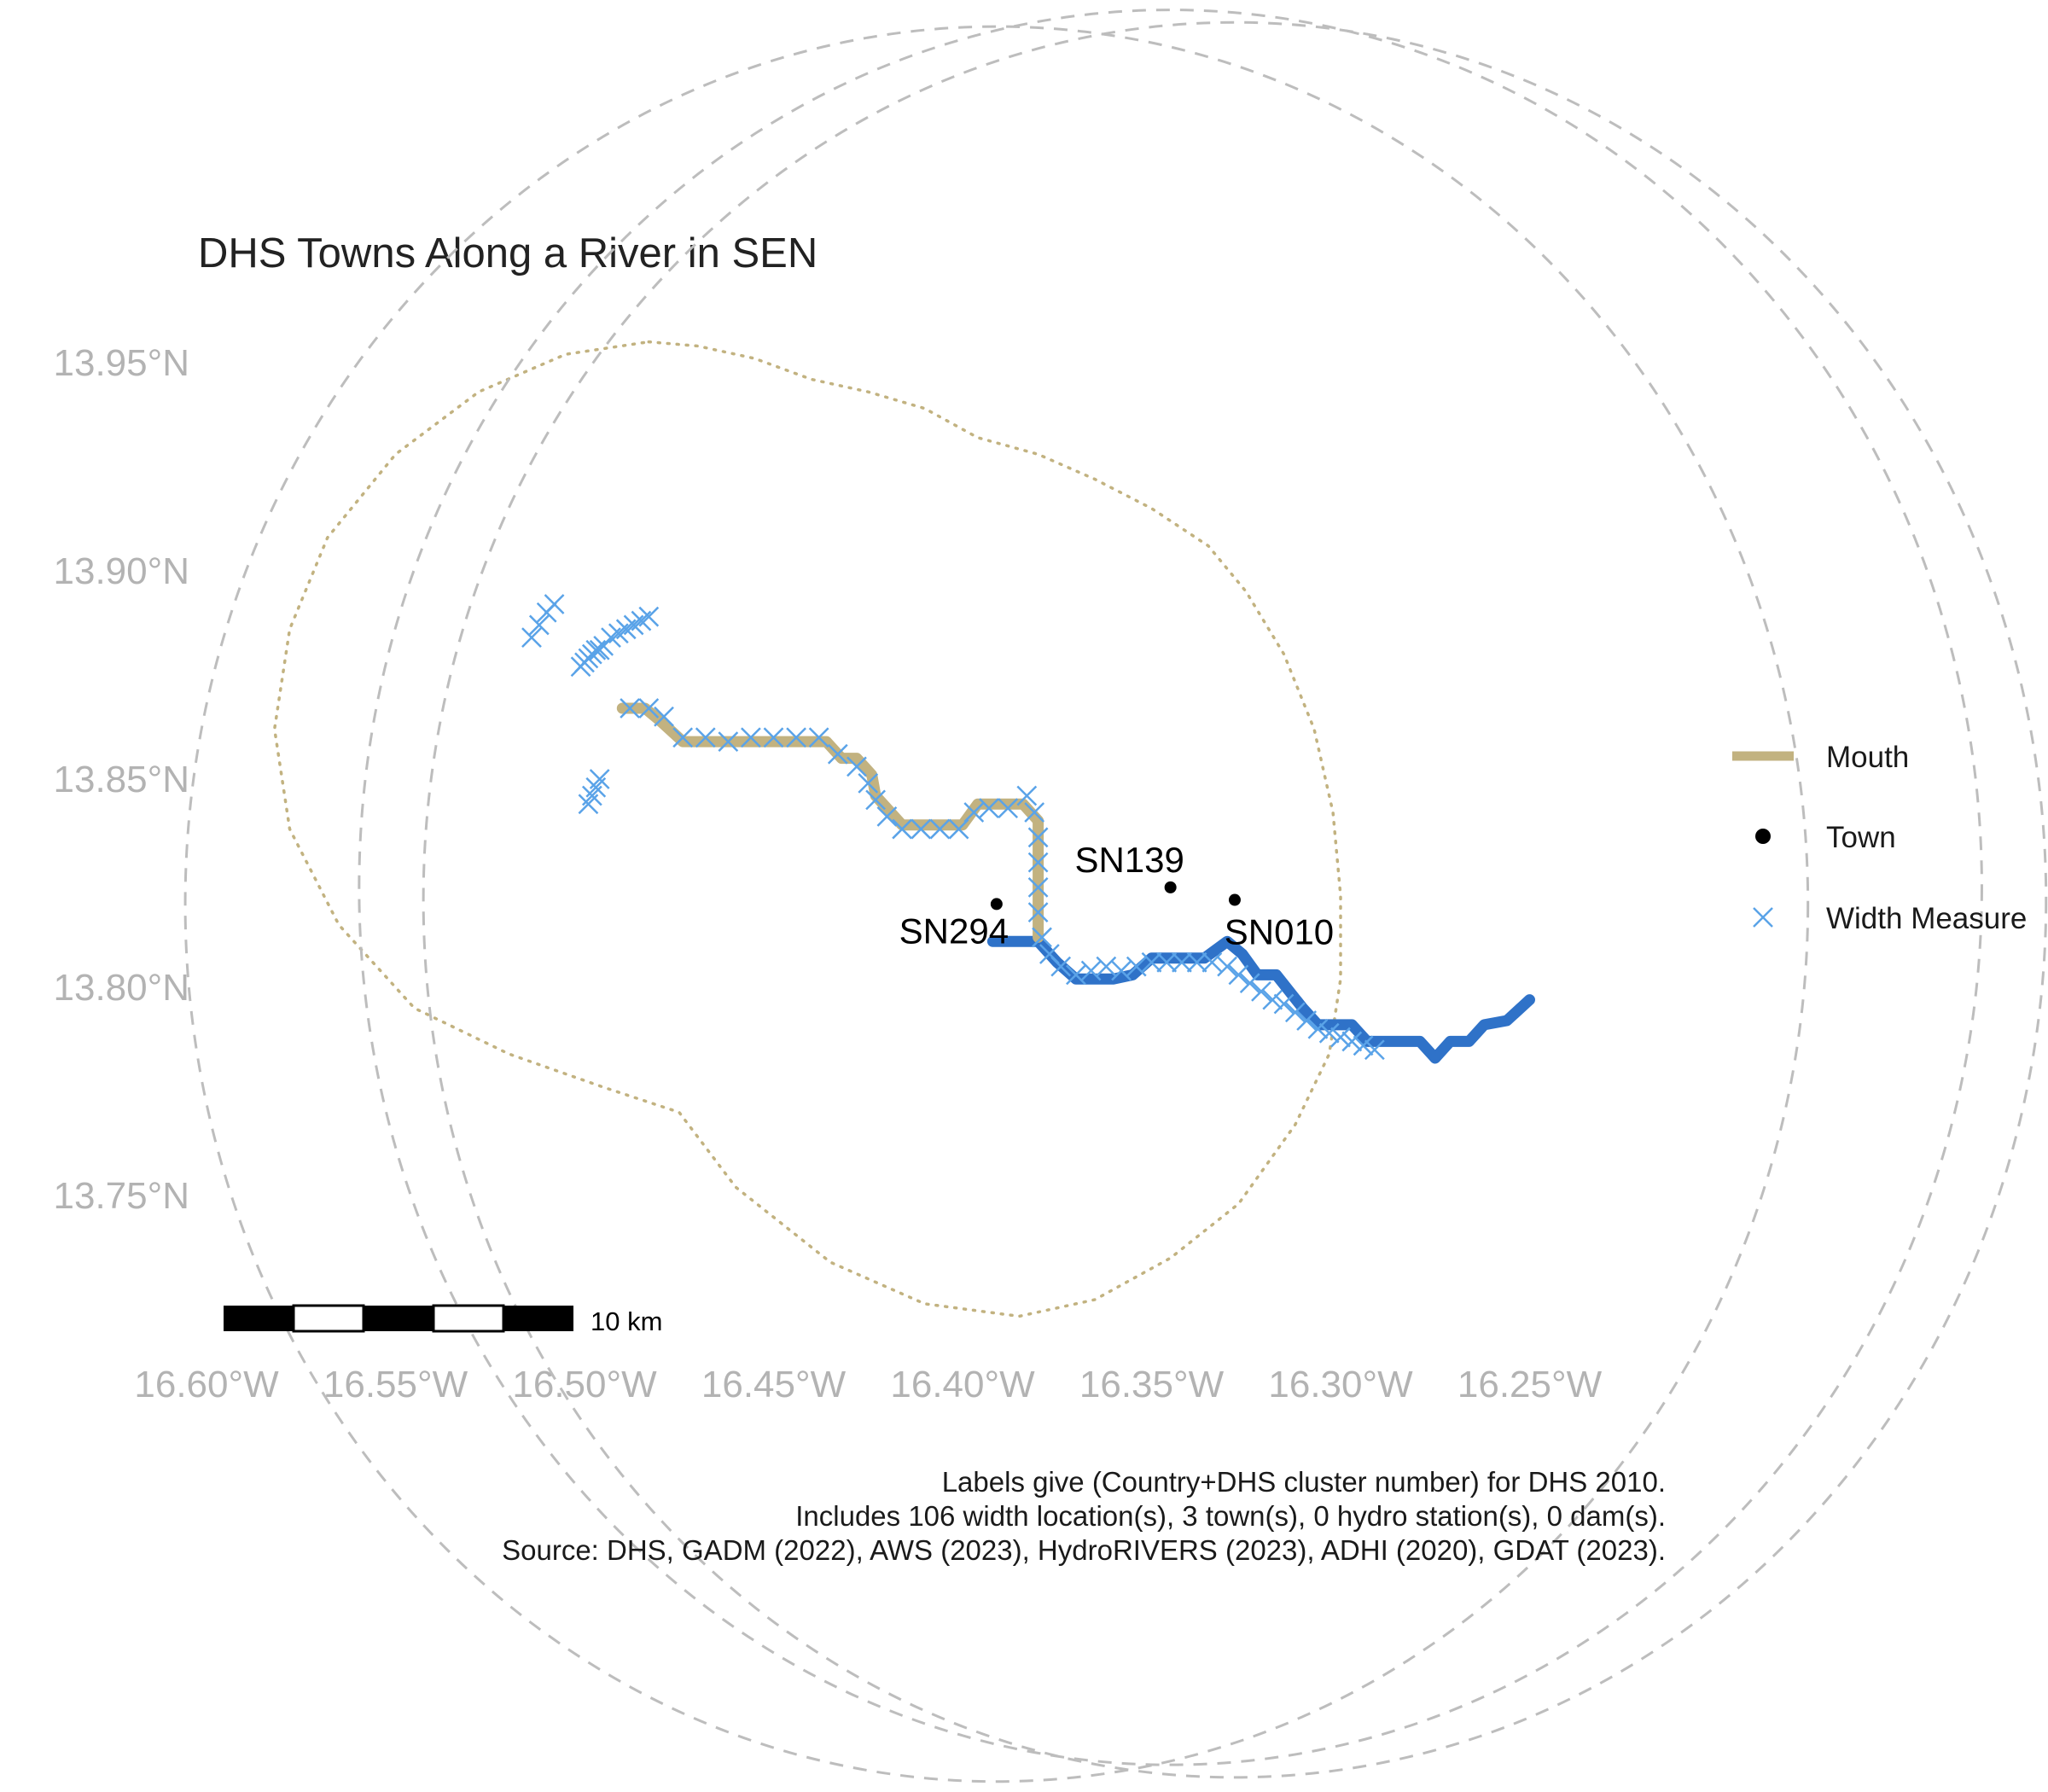  I want to click on legend-label-mouth: Mouth, so click(1868, 757).